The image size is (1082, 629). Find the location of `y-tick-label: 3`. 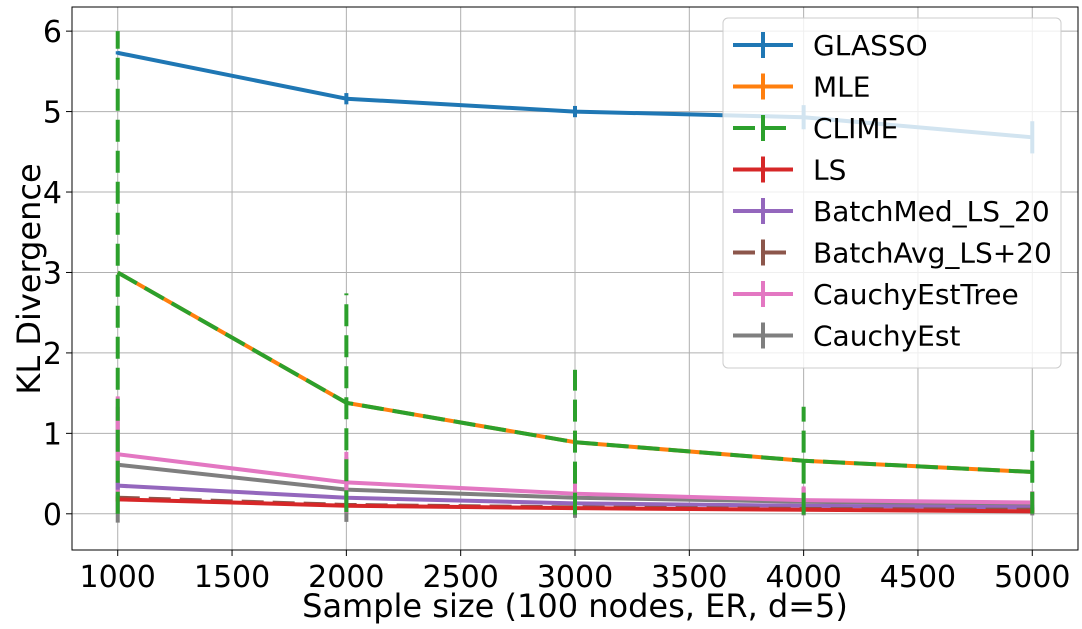

y-tick-label: 3 is located at coordinates (52, 273).